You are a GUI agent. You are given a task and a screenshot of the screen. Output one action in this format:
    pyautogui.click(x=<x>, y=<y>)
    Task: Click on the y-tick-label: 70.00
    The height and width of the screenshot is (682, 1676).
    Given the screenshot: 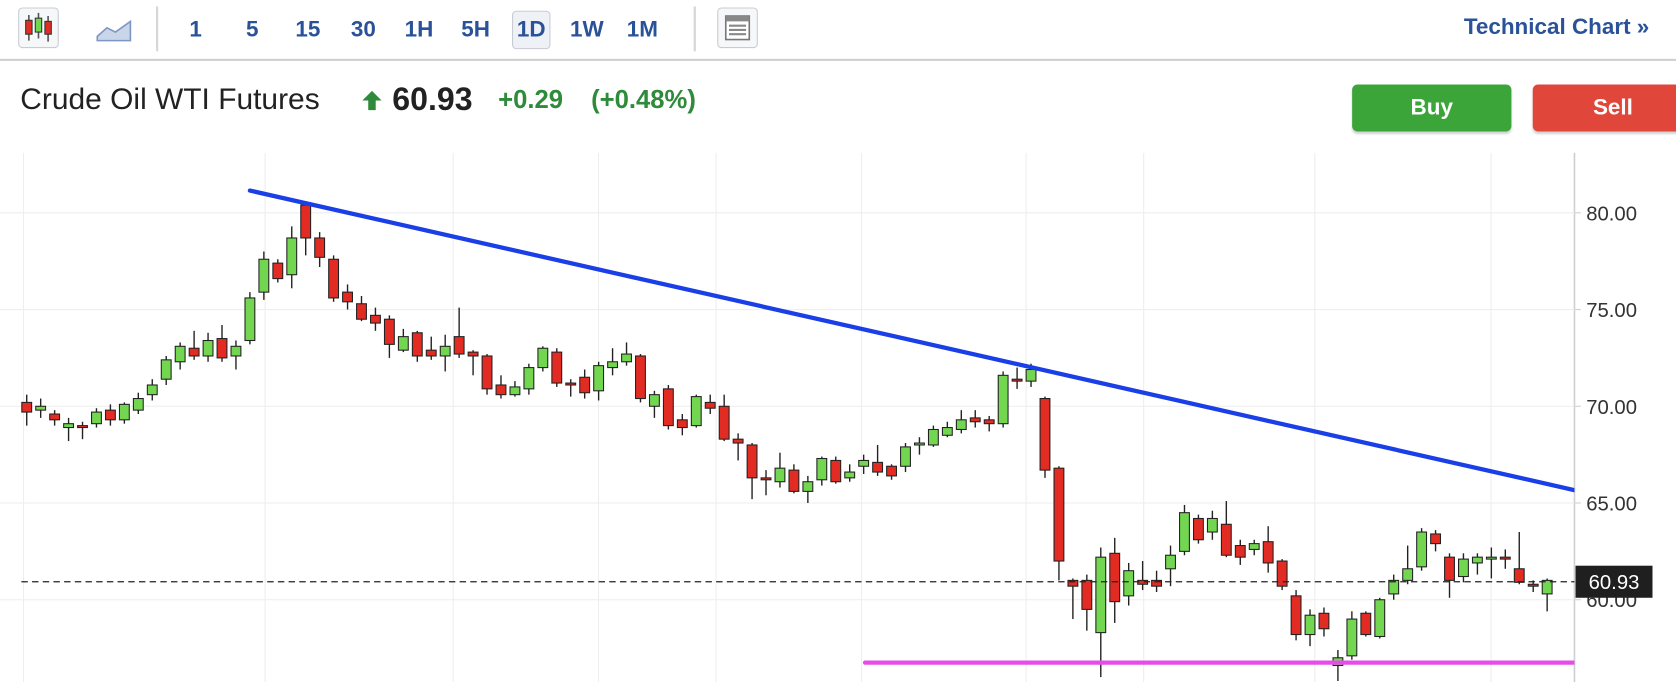 What is the action you would take?
    pyautogui.click(x=1611, y=408)
    